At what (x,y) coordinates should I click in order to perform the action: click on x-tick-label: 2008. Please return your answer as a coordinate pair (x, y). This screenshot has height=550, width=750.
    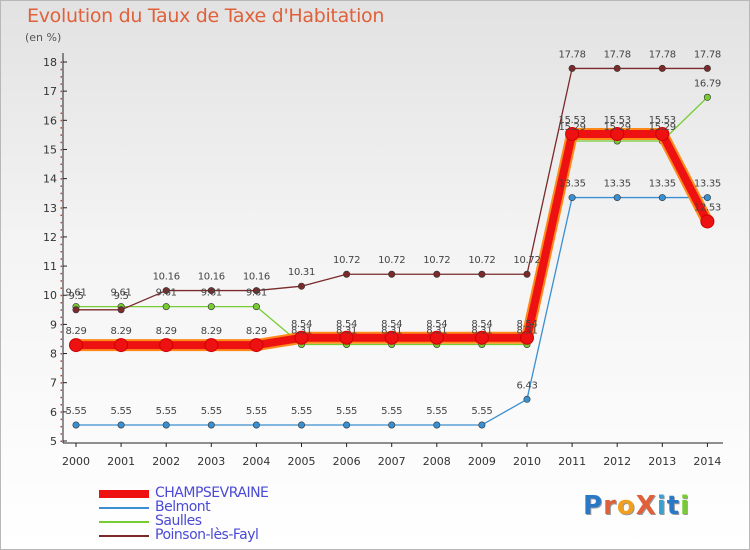
    Looking at the image, I should click on (437, 461).